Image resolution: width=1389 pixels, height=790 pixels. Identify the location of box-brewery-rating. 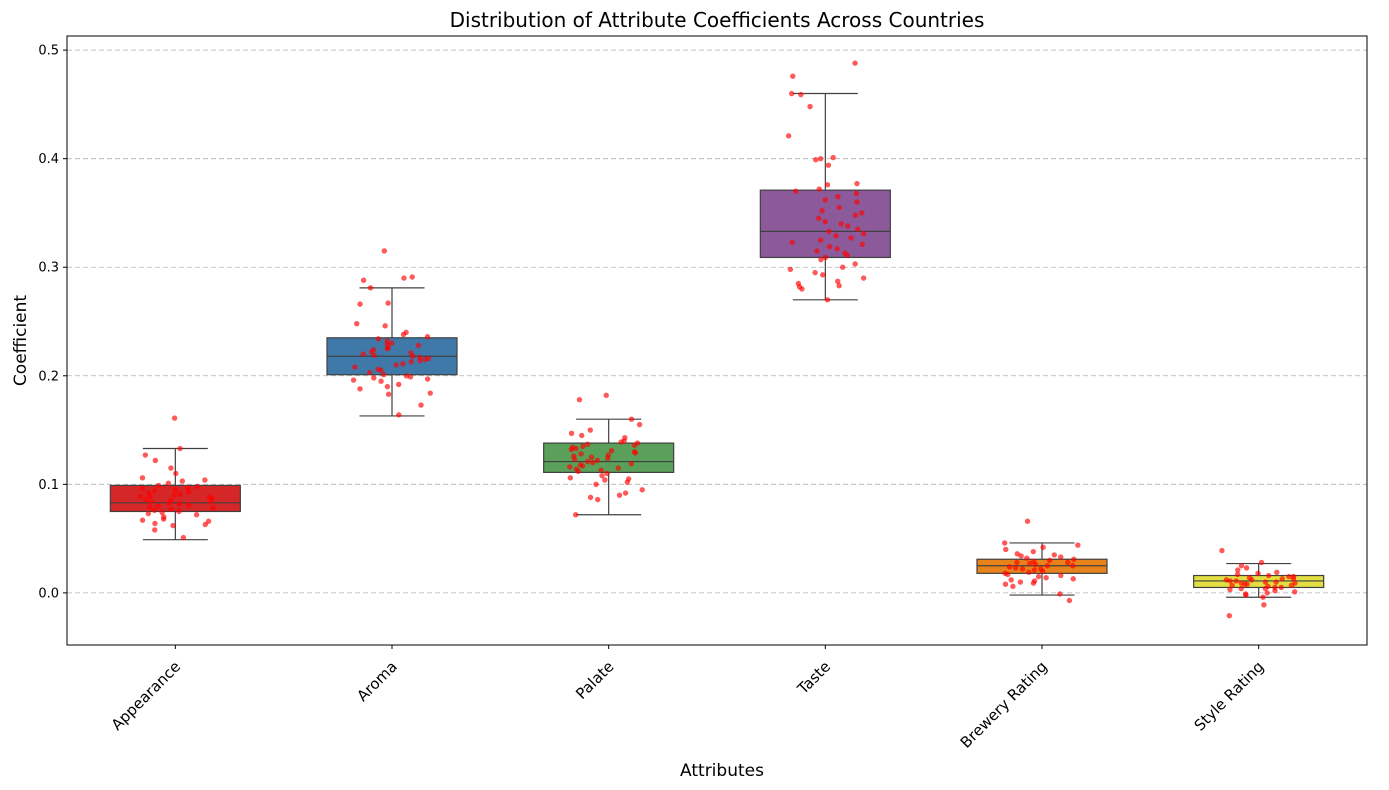
(1042, 569).